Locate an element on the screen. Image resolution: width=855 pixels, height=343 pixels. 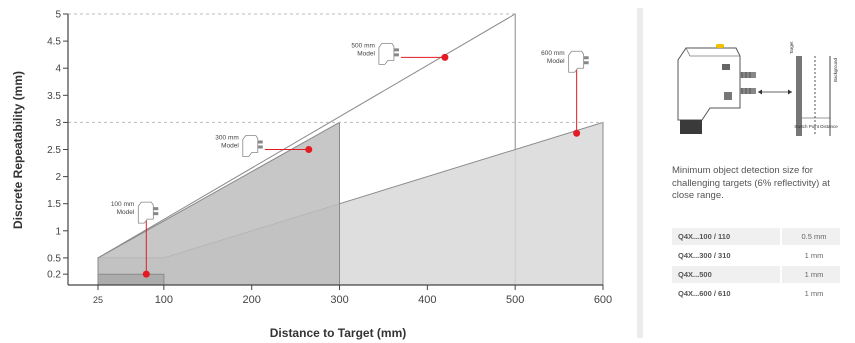
x-tick-label: 200 is located at coordinates (252, 300).